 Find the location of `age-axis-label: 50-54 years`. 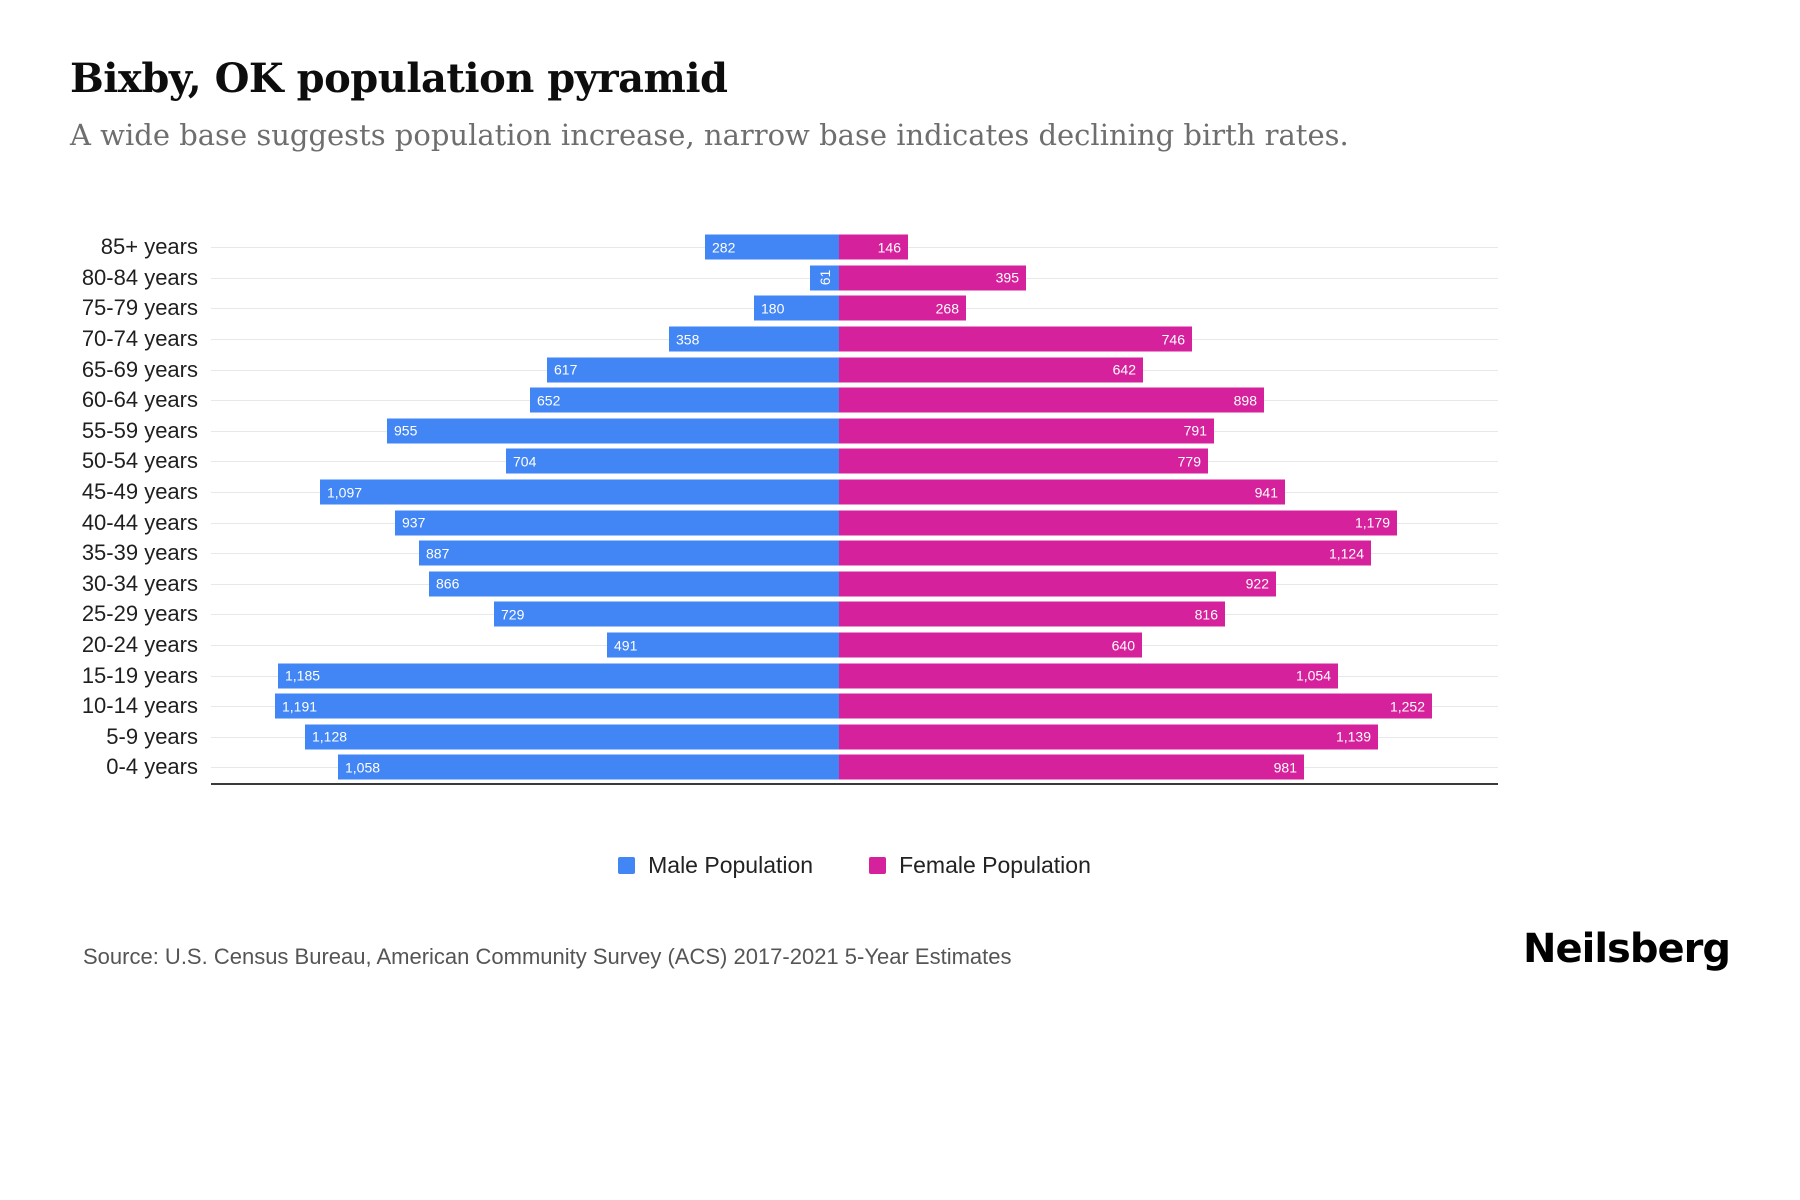

age-axis-label: 50-54 years is located at coordinates (139, 461).